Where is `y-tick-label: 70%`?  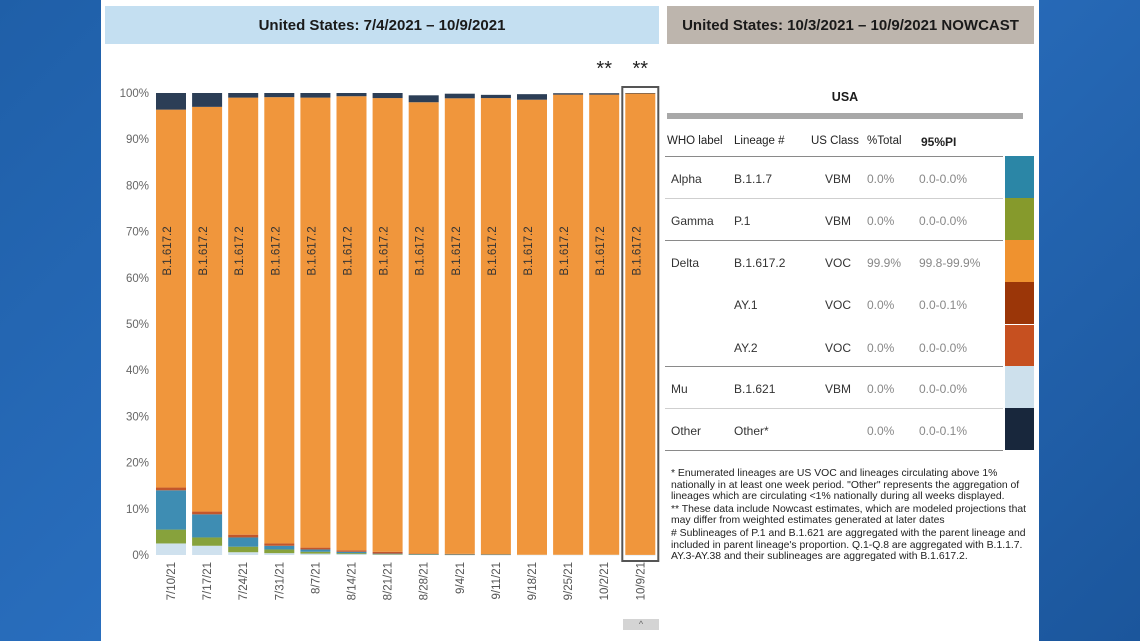
y-tick-label: 70% is located at coordinates (137, 233).